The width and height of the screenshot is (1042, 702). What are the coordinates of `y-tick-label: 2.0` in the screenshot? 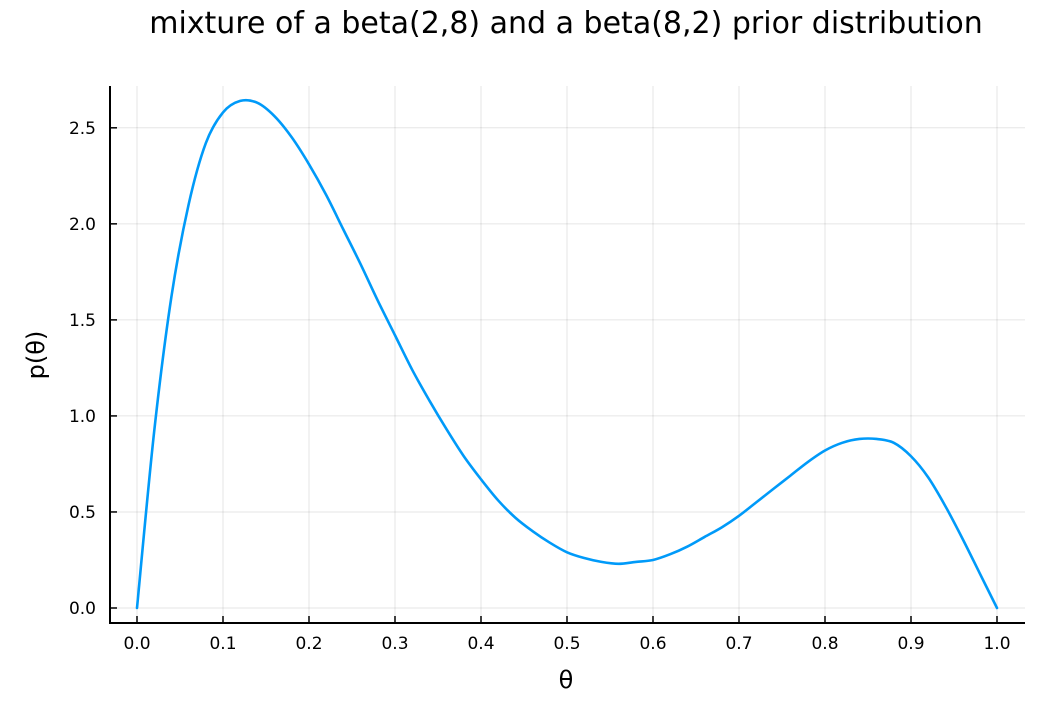 It's located at (82, 225).